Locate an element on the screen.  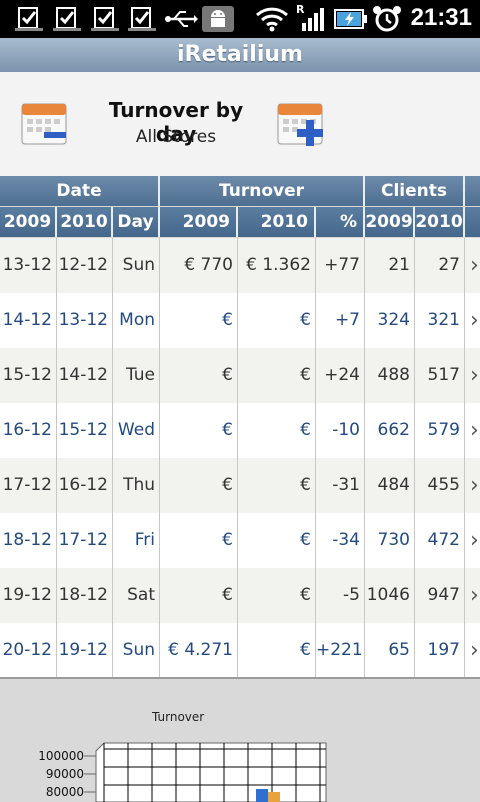
chart-title: Turnover is located at coordinates (178, 717).